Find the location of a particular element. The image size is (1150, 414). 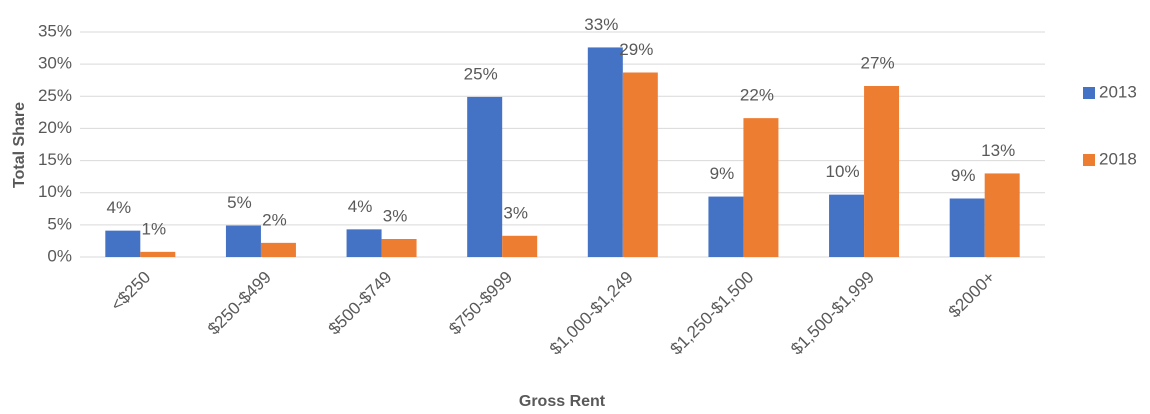

legend-label: 2013 is located at coordinates (1118, 91).